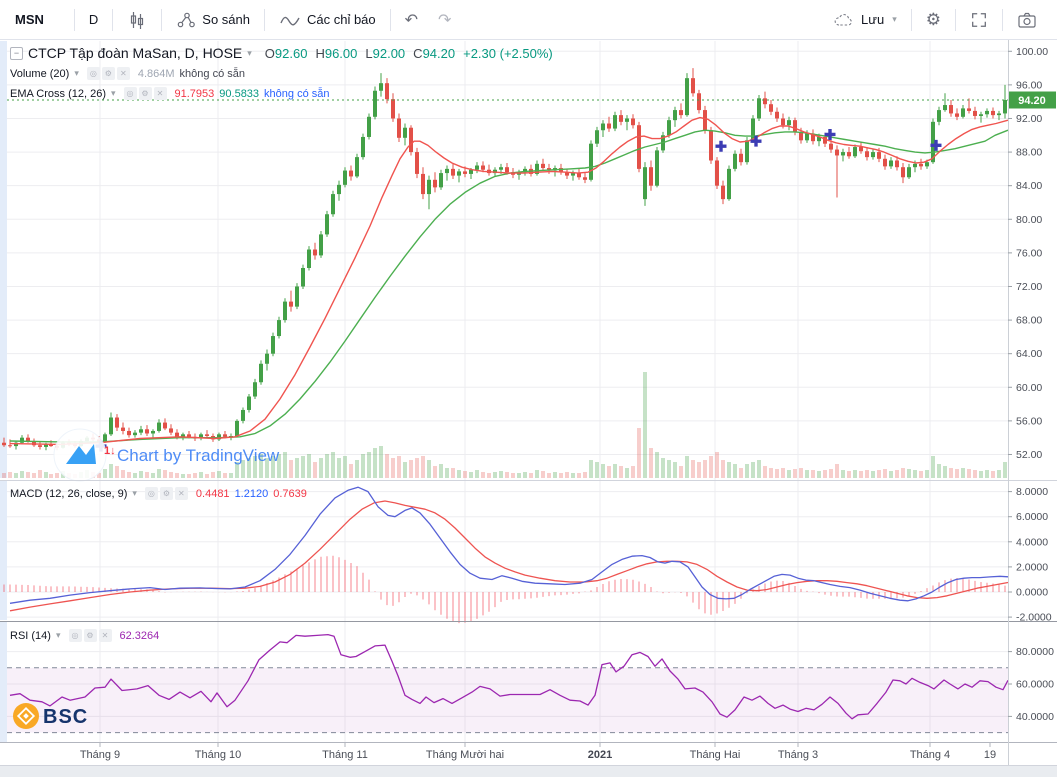 Image resolution: width=1057 pixels, height=777 pixels. I want to click on close-value: 94.20, so click(439, 53).